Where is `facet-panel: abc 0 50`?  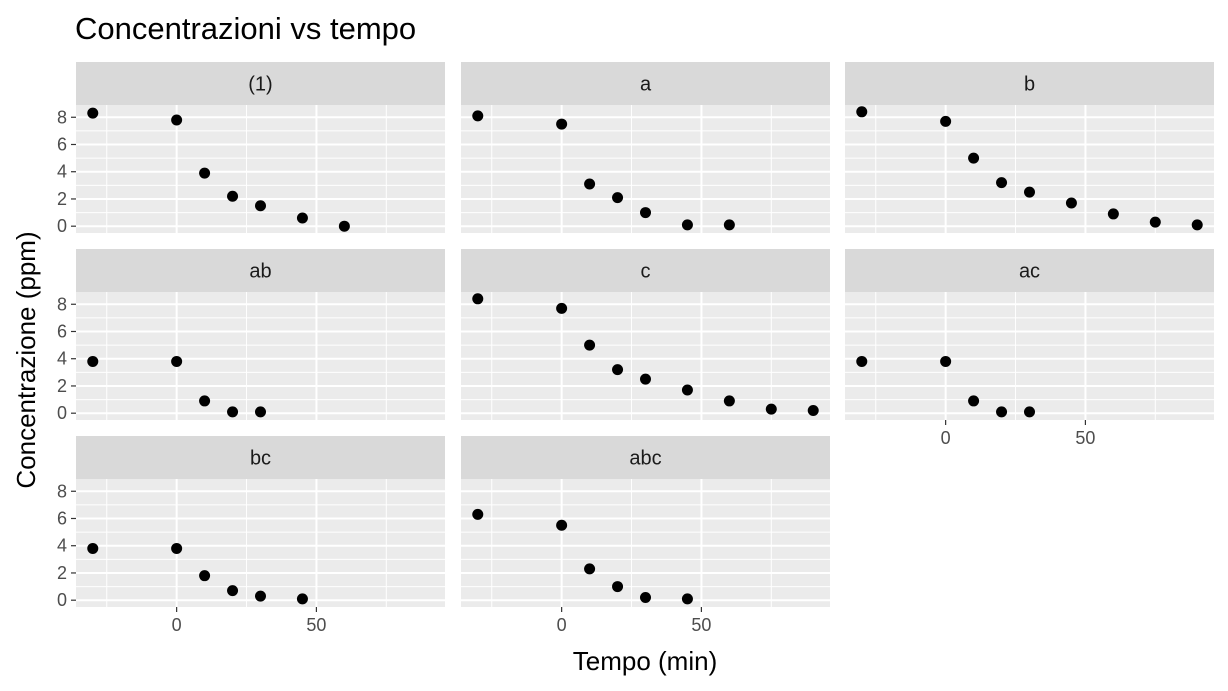
facet-panel: abc 0 50 is located at coordinates (645, 535).